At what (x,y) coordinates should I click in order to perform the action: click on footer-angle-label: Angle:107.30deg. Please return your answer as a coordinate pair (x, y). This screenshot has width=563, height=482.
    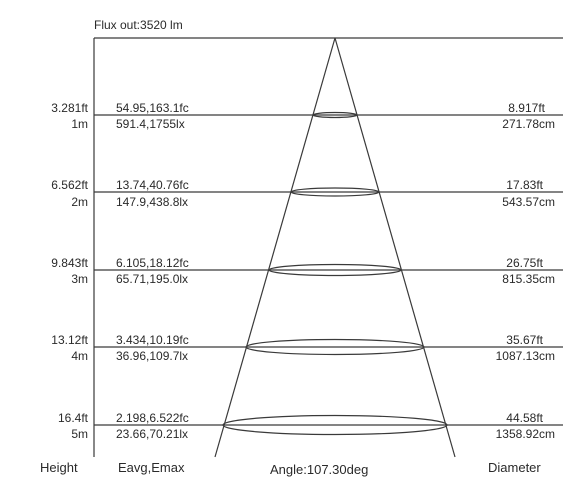
    Looking at the image, I should click on (319, 469).